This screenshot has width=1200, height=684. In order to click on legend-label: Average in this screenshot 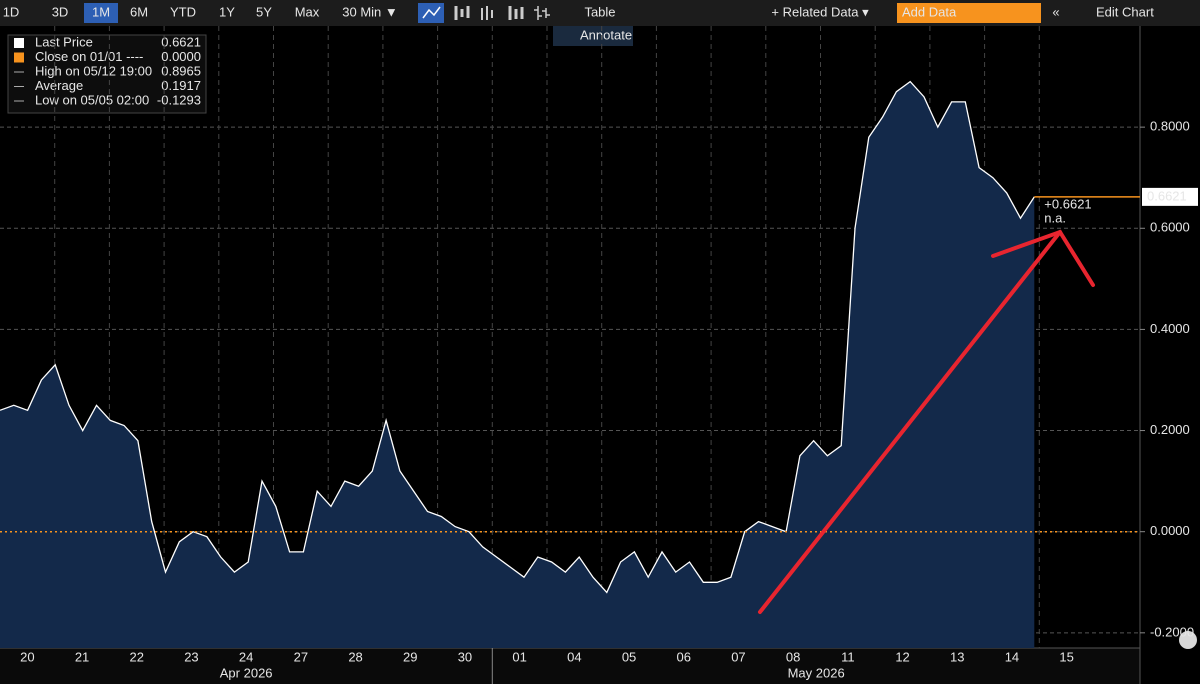, I will do `click(59, 85)`.